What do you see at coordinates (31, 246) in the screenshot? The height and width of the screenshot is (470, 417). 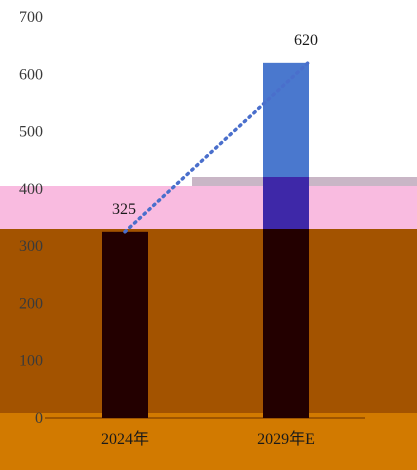 I see `y-tick-label: 300` at bounding box center [31, 246].